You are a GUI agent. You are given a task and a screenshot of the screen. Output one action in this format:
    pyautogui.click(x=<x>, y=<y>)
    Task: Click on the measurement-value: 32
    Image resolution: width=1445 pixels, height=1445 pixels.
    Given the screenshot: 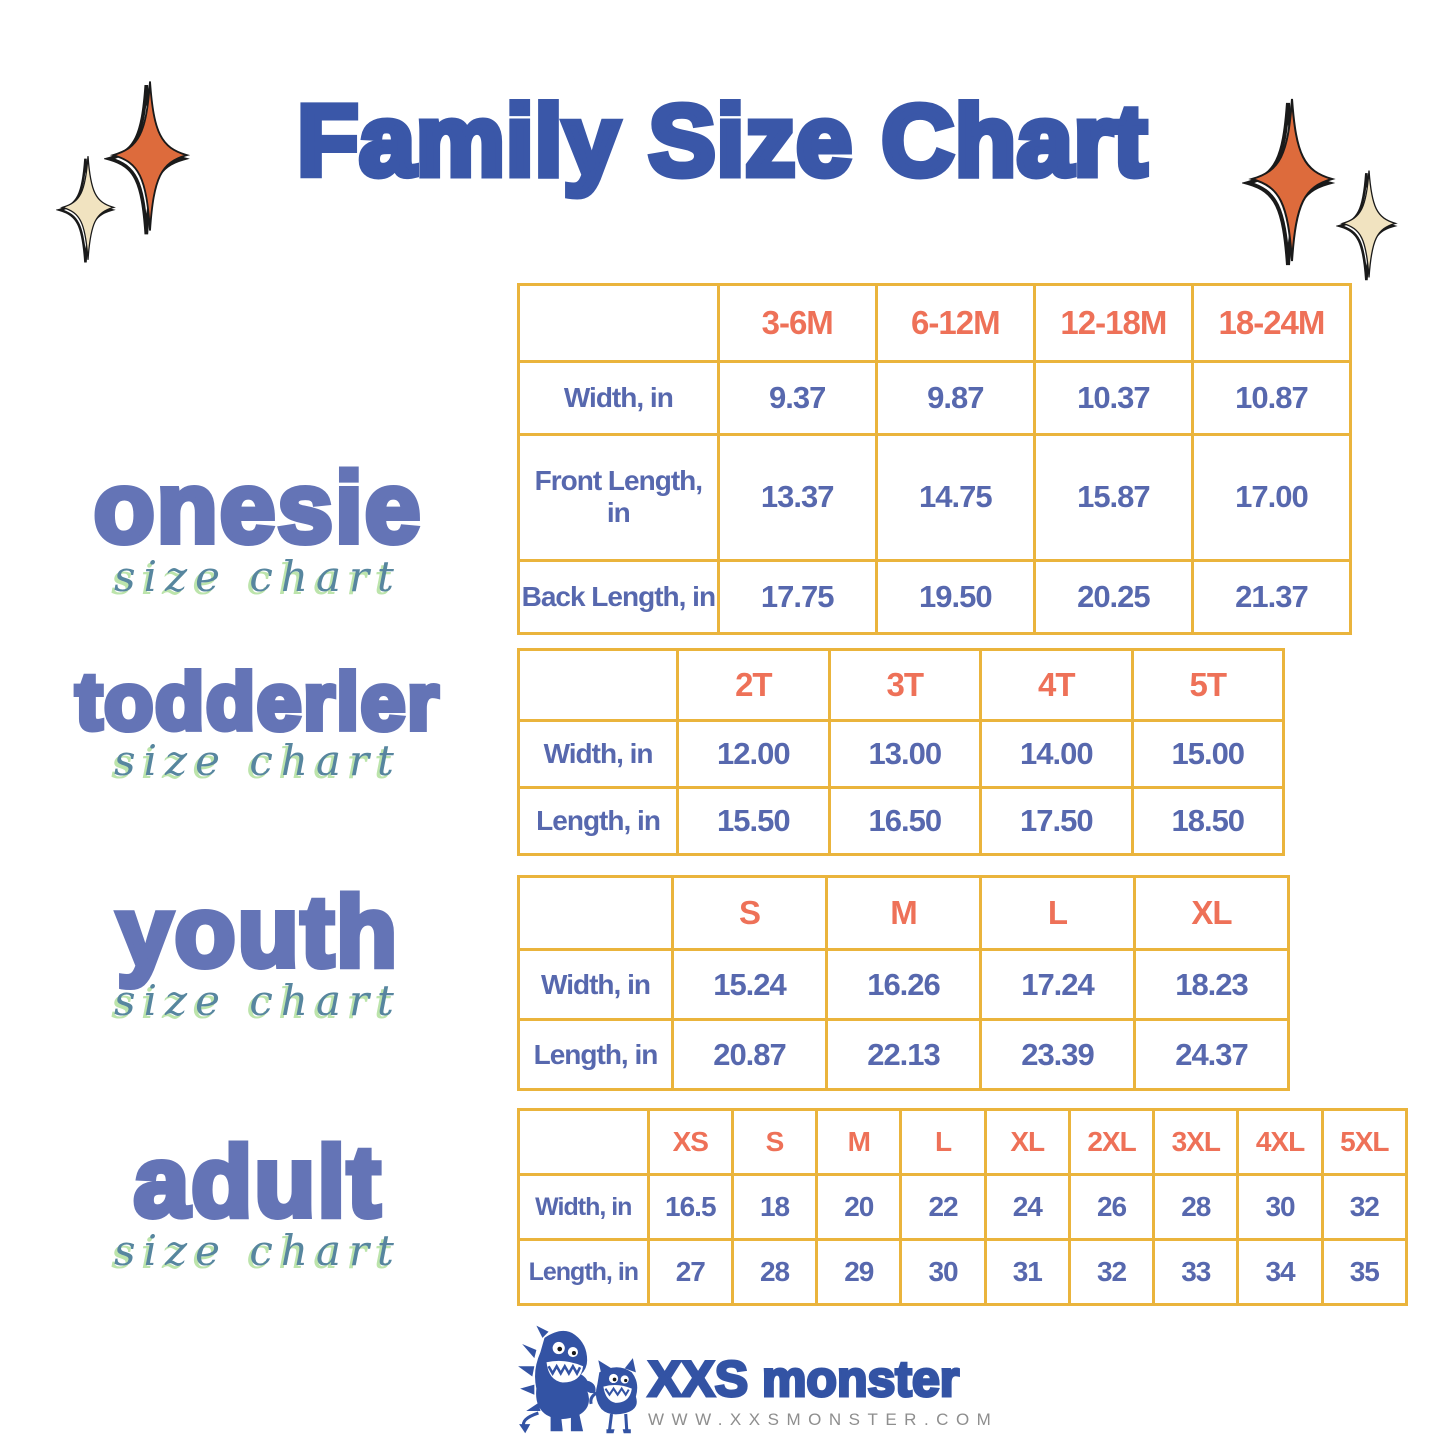 What is the action you would take?
    pyautogui.click(x=1364, y=1207)
    